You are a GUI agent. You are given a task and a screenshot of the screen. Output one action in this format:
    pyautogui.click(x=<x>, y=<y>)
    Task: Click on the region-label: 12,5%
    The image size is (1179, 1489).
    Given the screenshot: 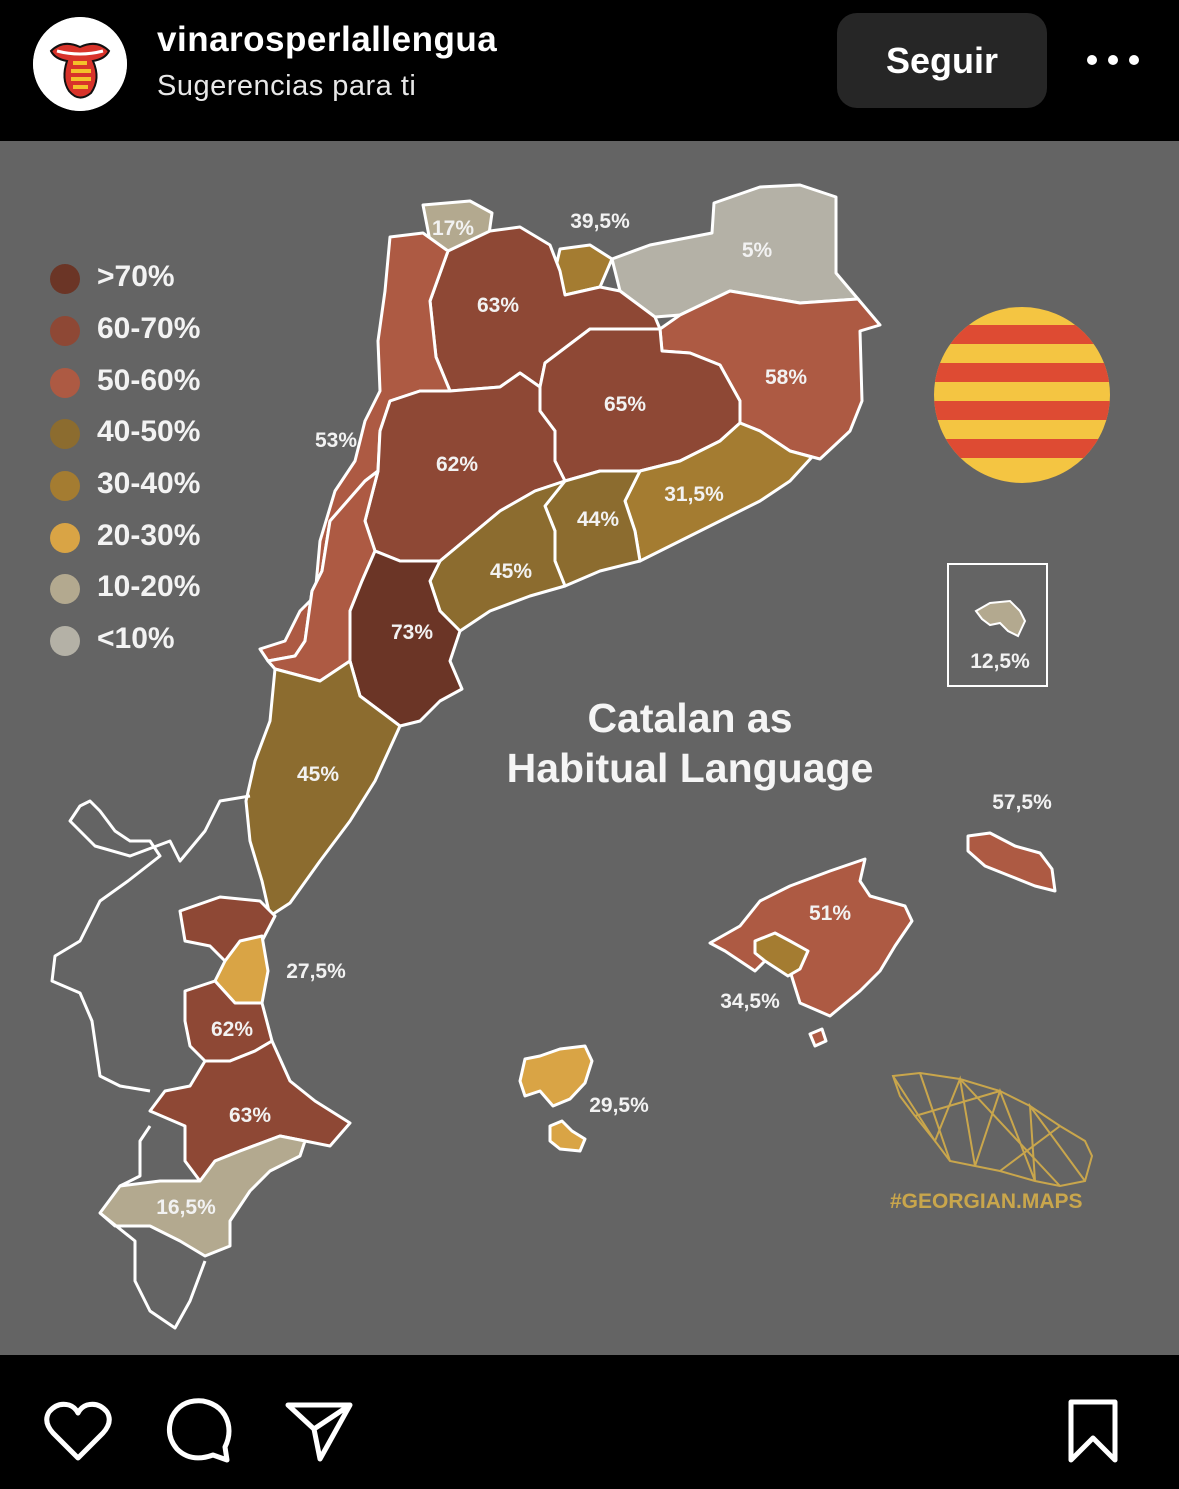 What is the action you would take?
    pyautogui.click(x=1000, y=661)
    